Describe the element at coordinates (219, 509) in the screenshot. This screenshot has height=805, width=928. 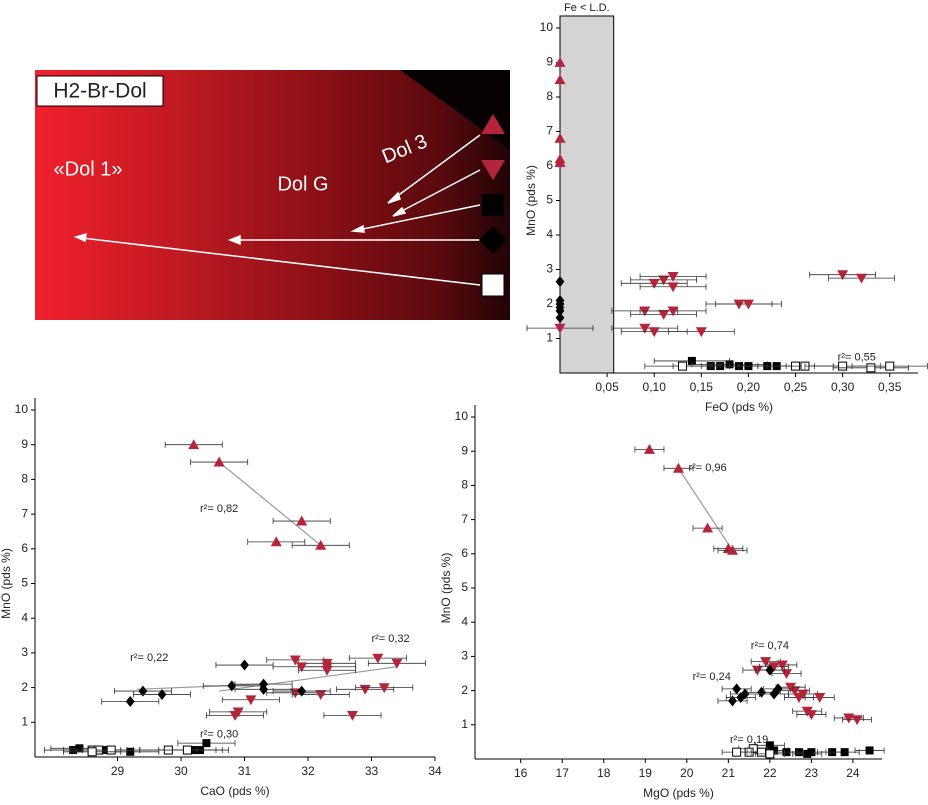
I see `annotation: r²= 0,82` at that location.